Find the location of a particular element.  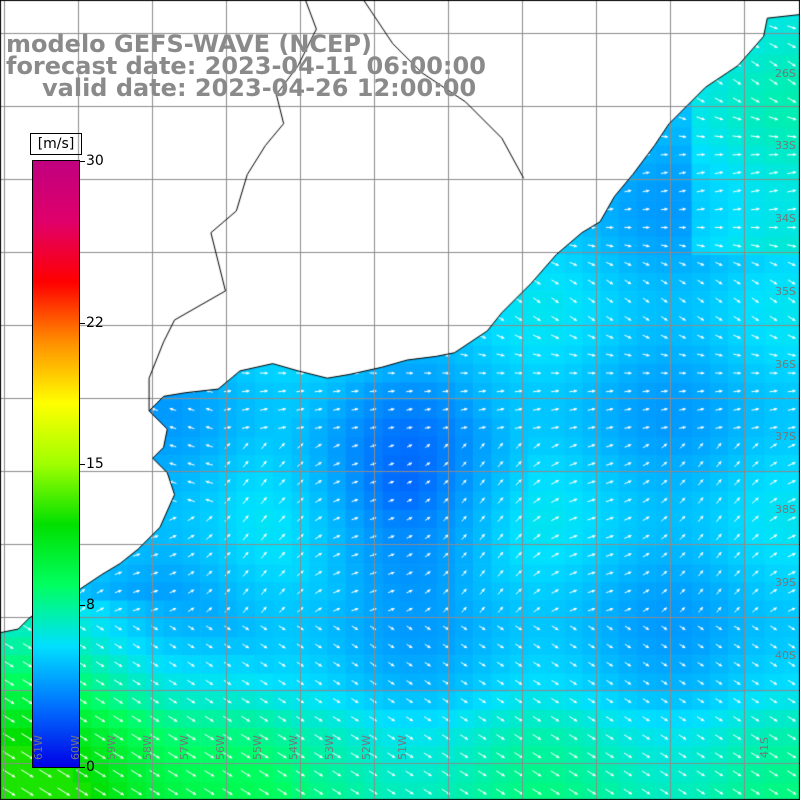

colorbar-tick-label: 0 is located at coordinates (90, 767).